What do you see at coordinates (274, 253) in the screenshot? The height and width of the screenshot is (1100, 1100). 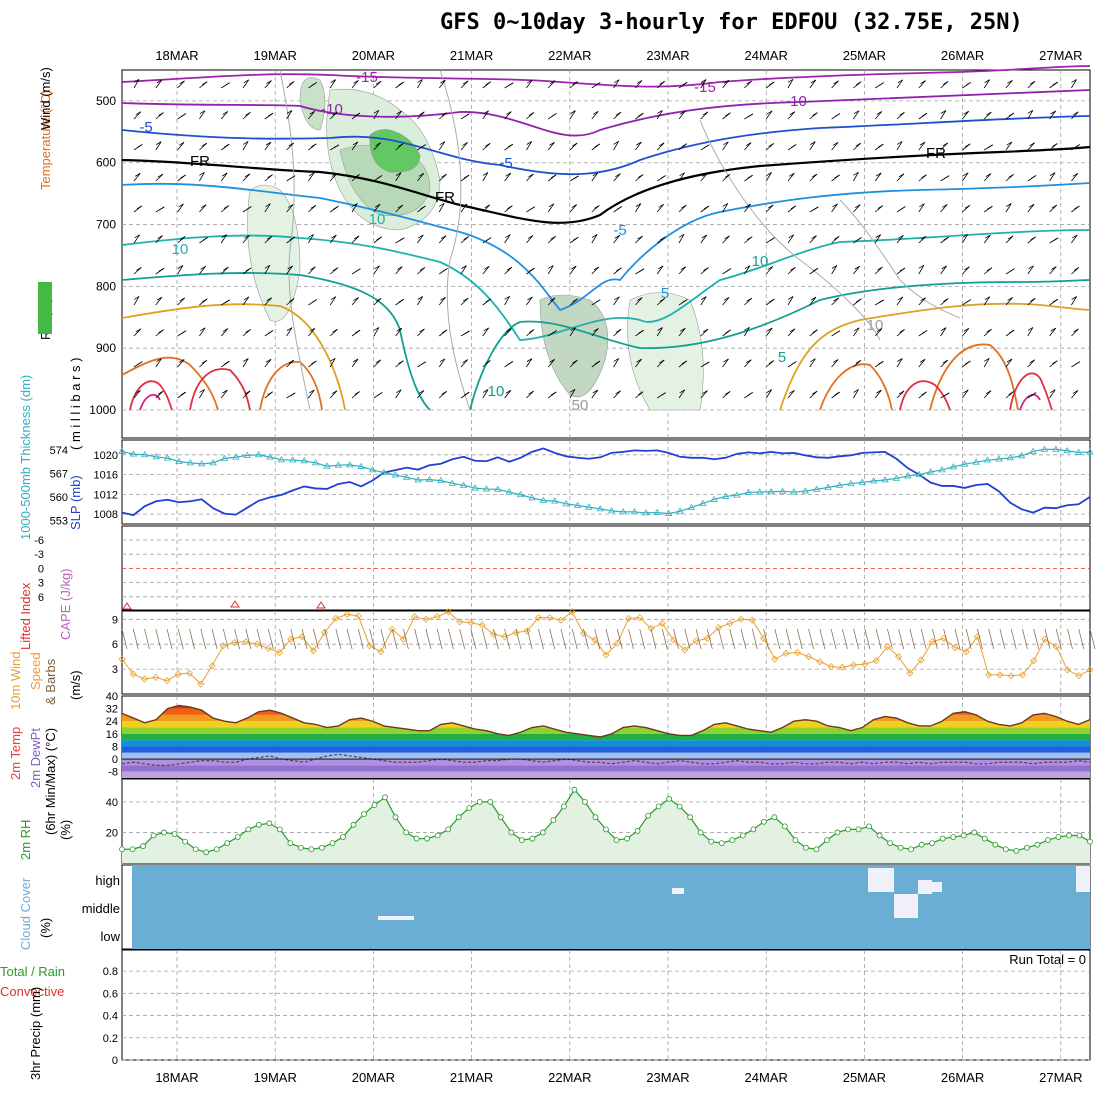 I see `rh-shading` at bounding box center [274, 253].